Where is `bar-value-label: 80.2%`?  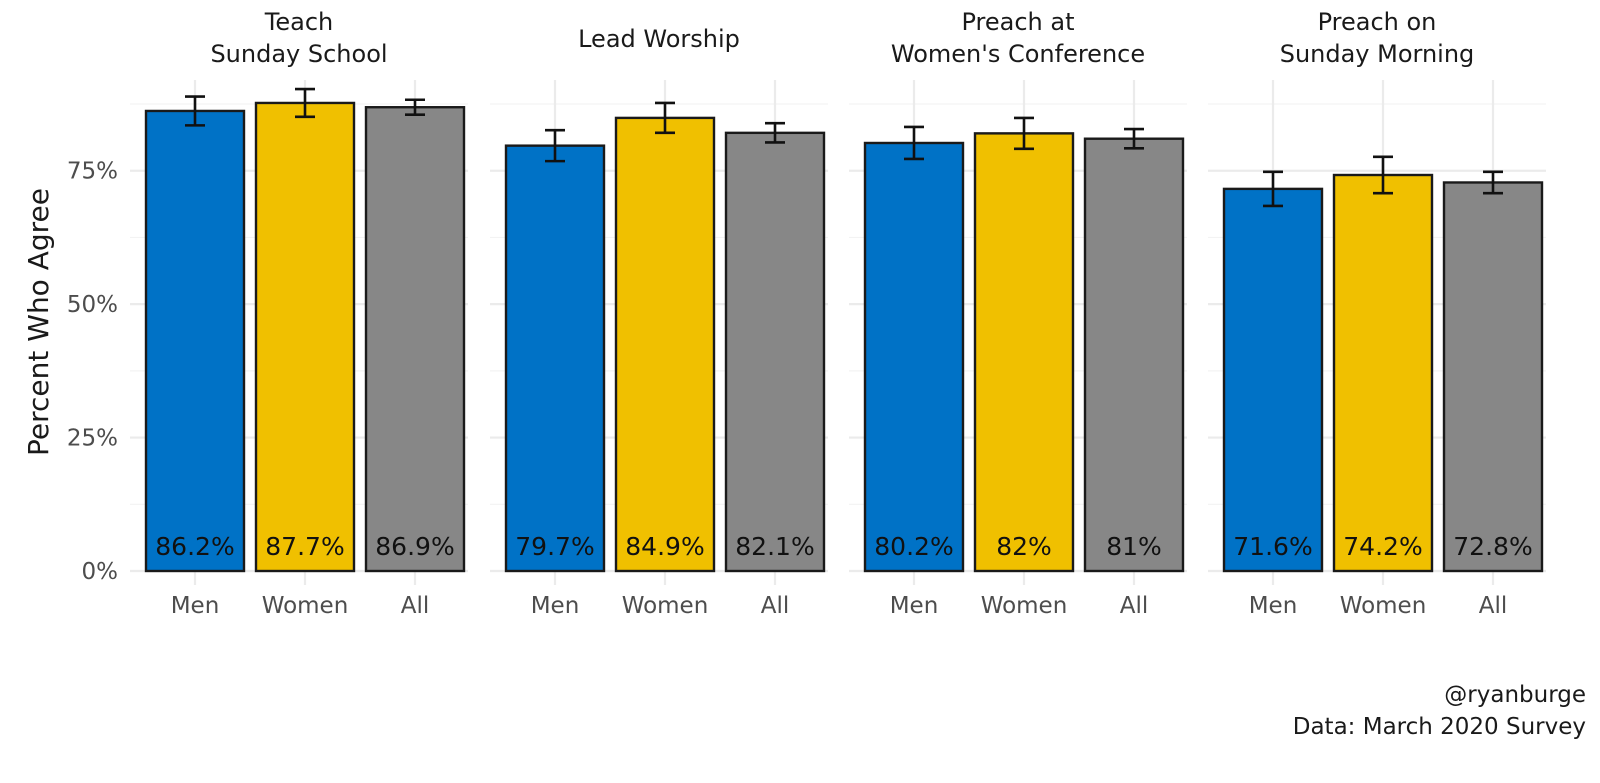 bar-value-label: 80.2% is located at coordinates (913, 546).